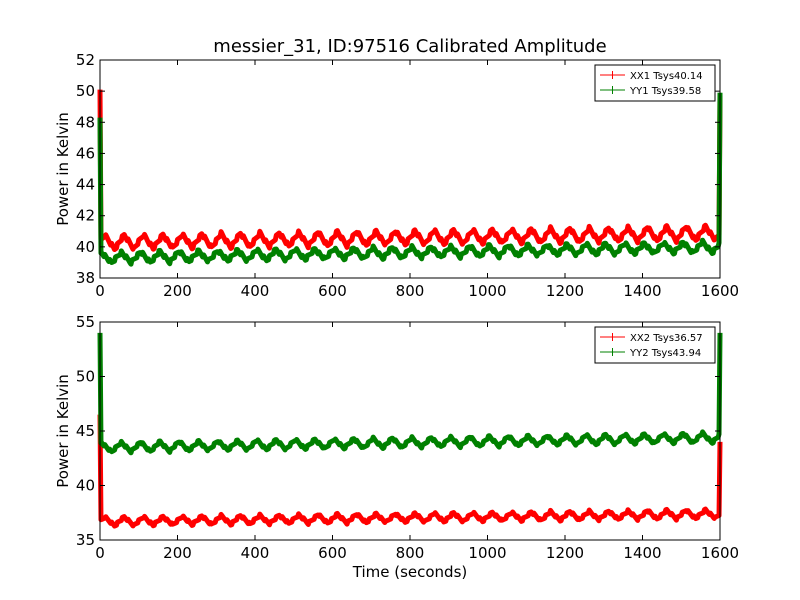  I want to click on top-legend-box, so click(655, 83).